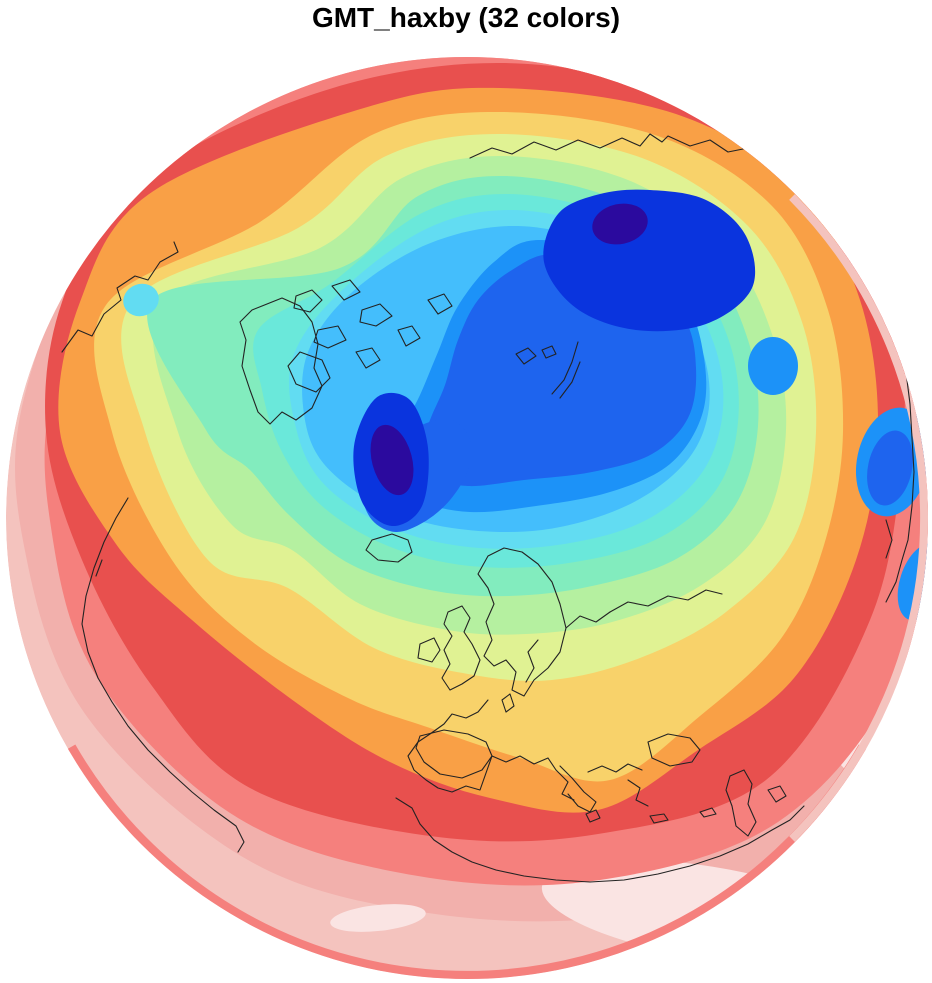 Image resolution: width=932 pixels, height=983 pixels. I want to click on coastline-baltic, so click(568, 647).